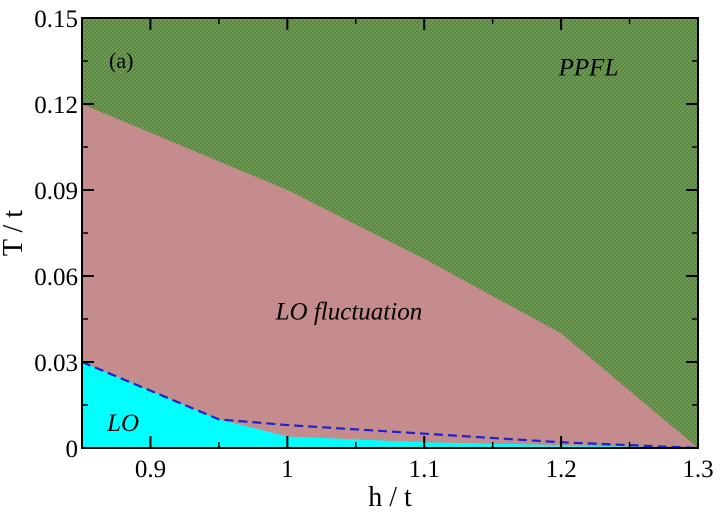  What do you see at coordinates (14, 233) in the screenshot?
I see `y-axis-label: T / t` at bounding box center [14, 233].